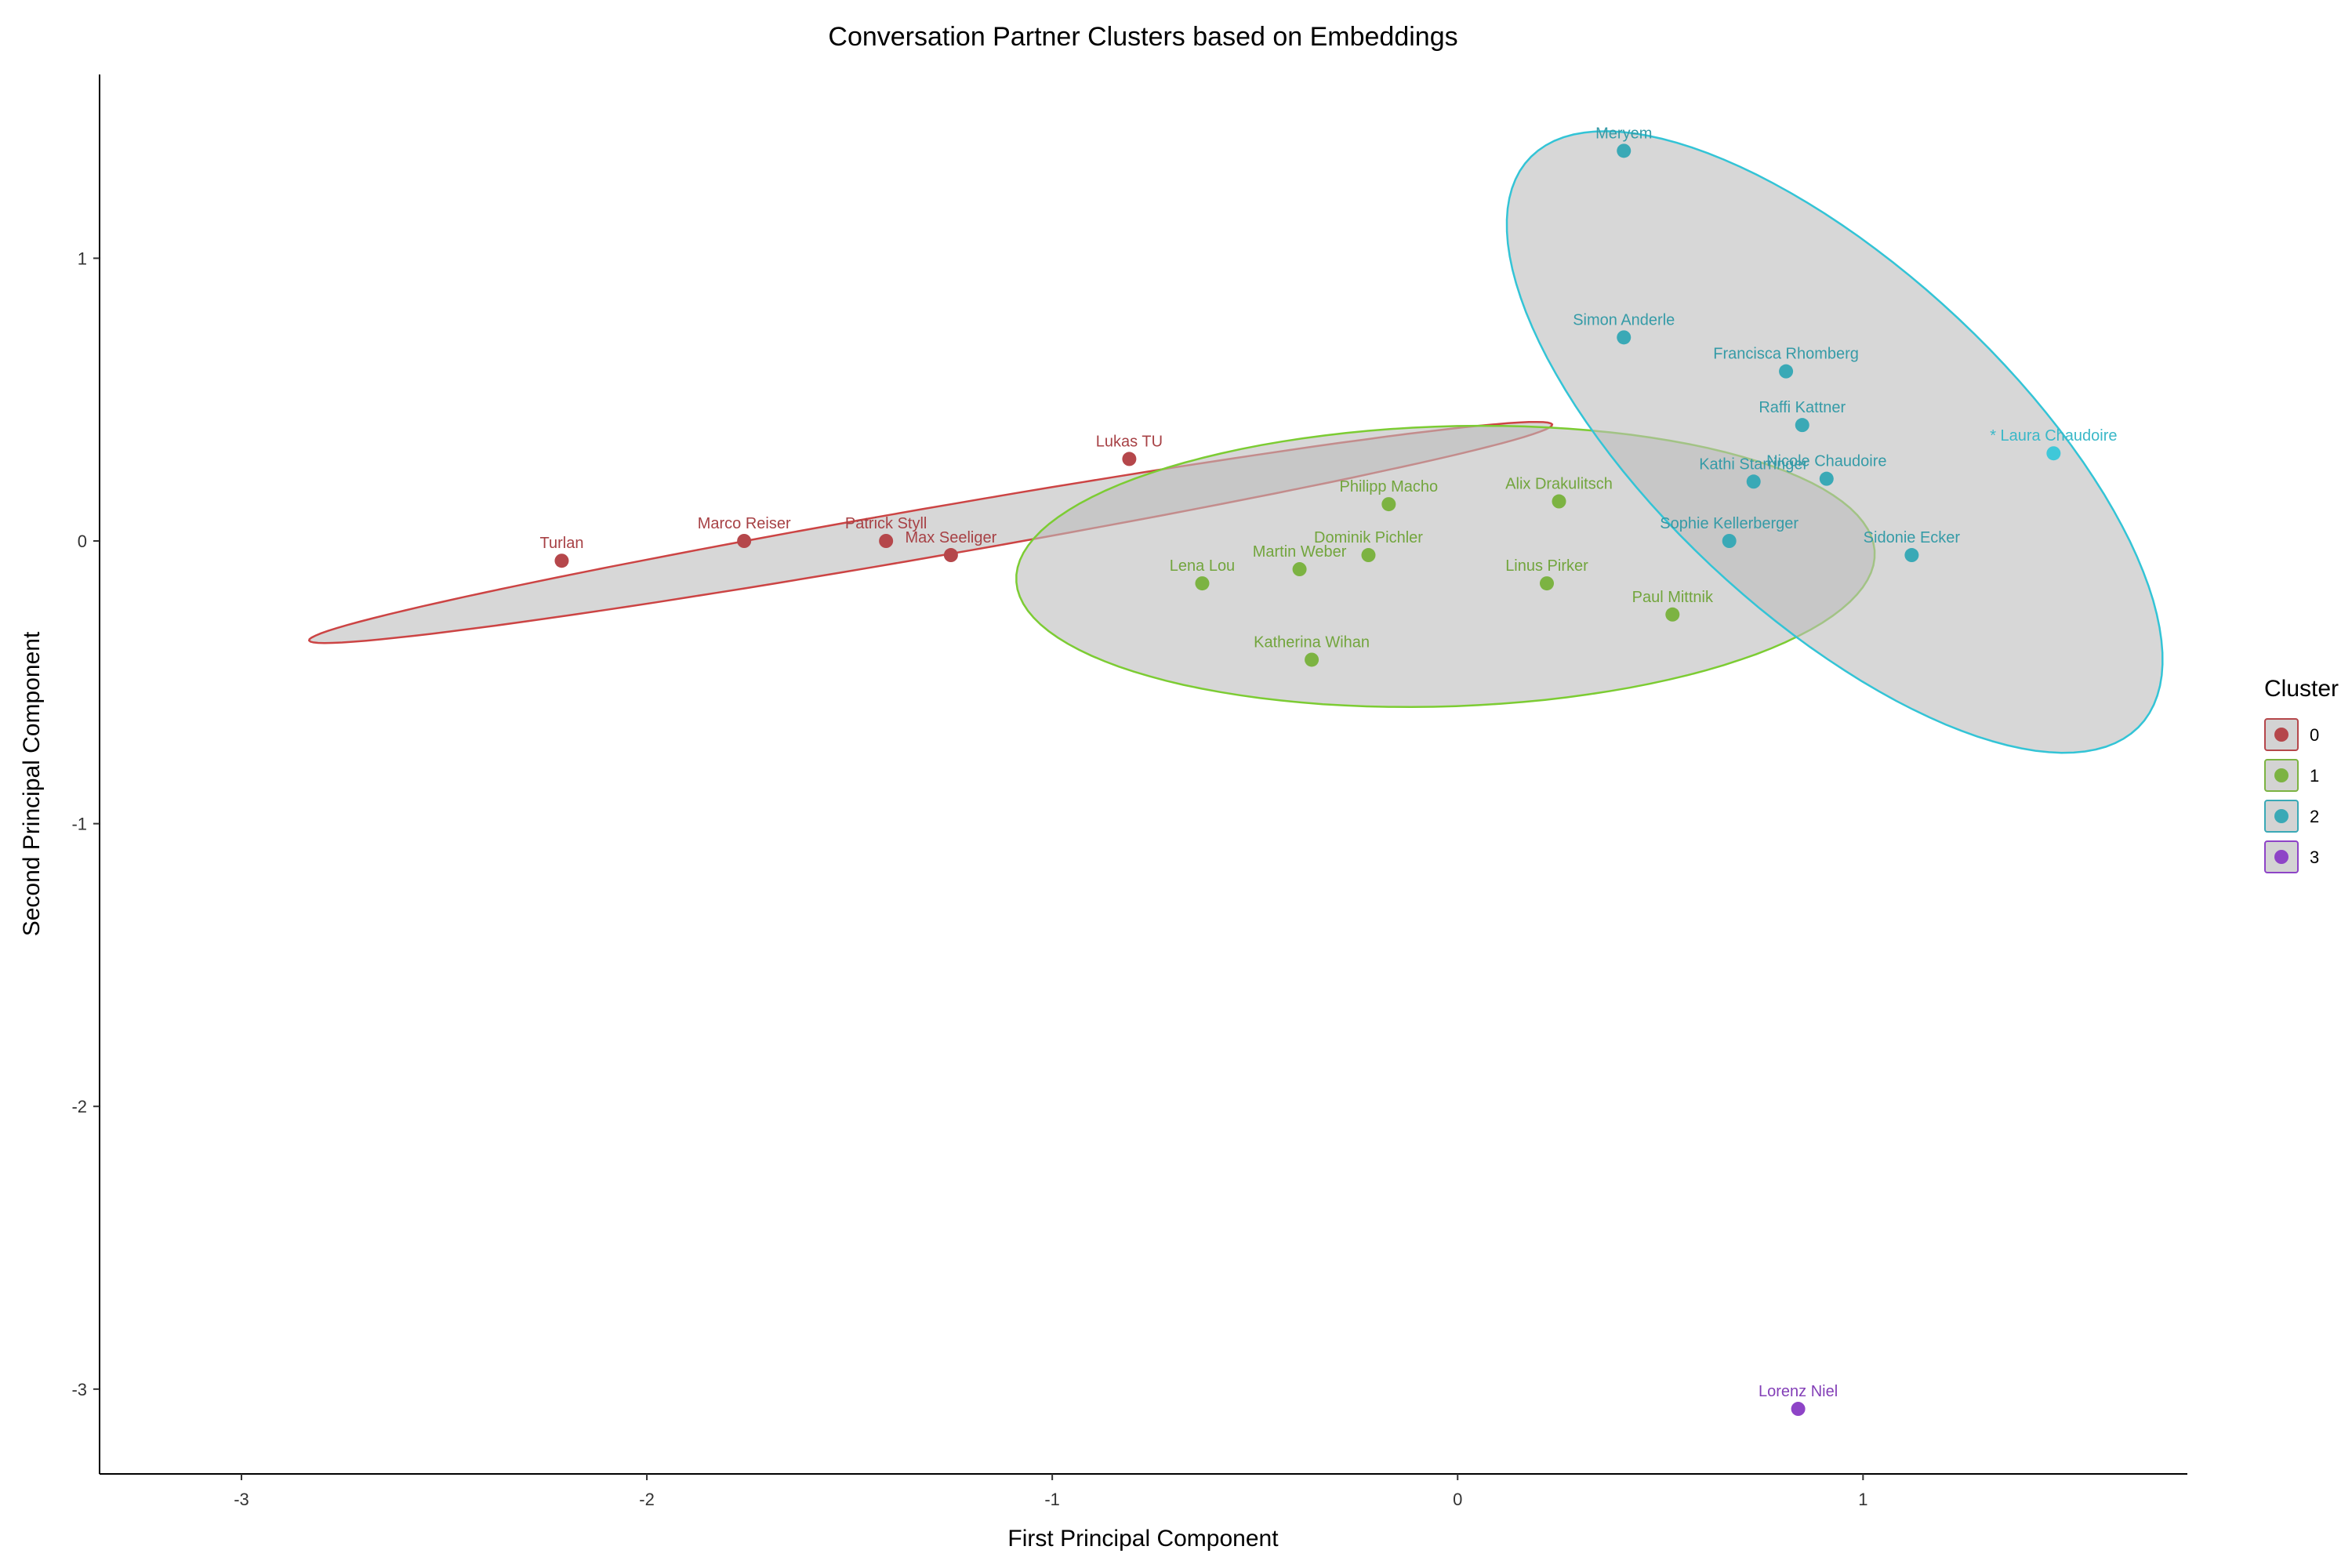  Describe the element at coordinates (2314, 857) in the screenshot. I see `legend-label-3: 3` at that location.